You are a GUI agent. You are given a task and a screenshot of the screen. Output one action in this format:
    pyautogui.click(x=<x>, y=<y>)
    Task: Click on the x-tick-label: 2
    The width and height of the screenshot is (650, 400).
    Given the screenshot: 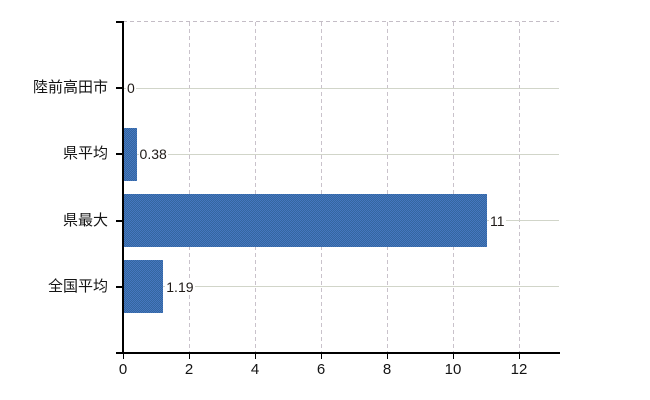 What is the action you would take?
    pyautogui.click(x=189, y=369)
    